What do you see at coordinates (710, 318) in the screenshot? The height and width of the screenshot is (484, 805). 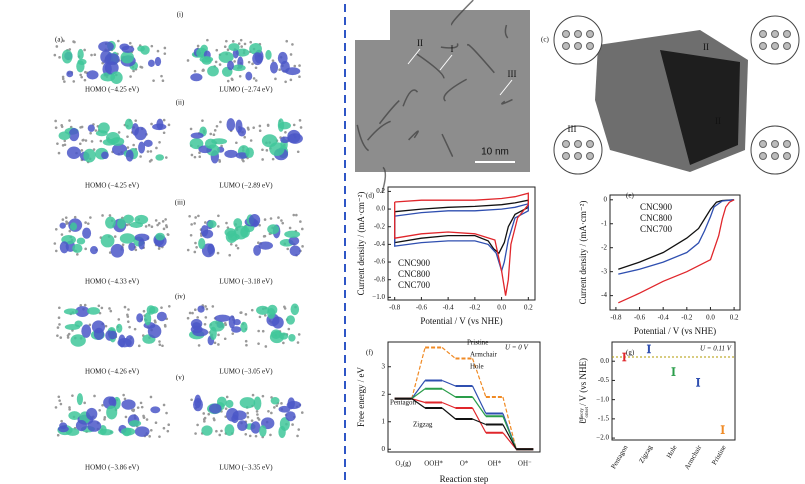 I see `x-tick-label: 0.0` at bounding box center [710, 318].